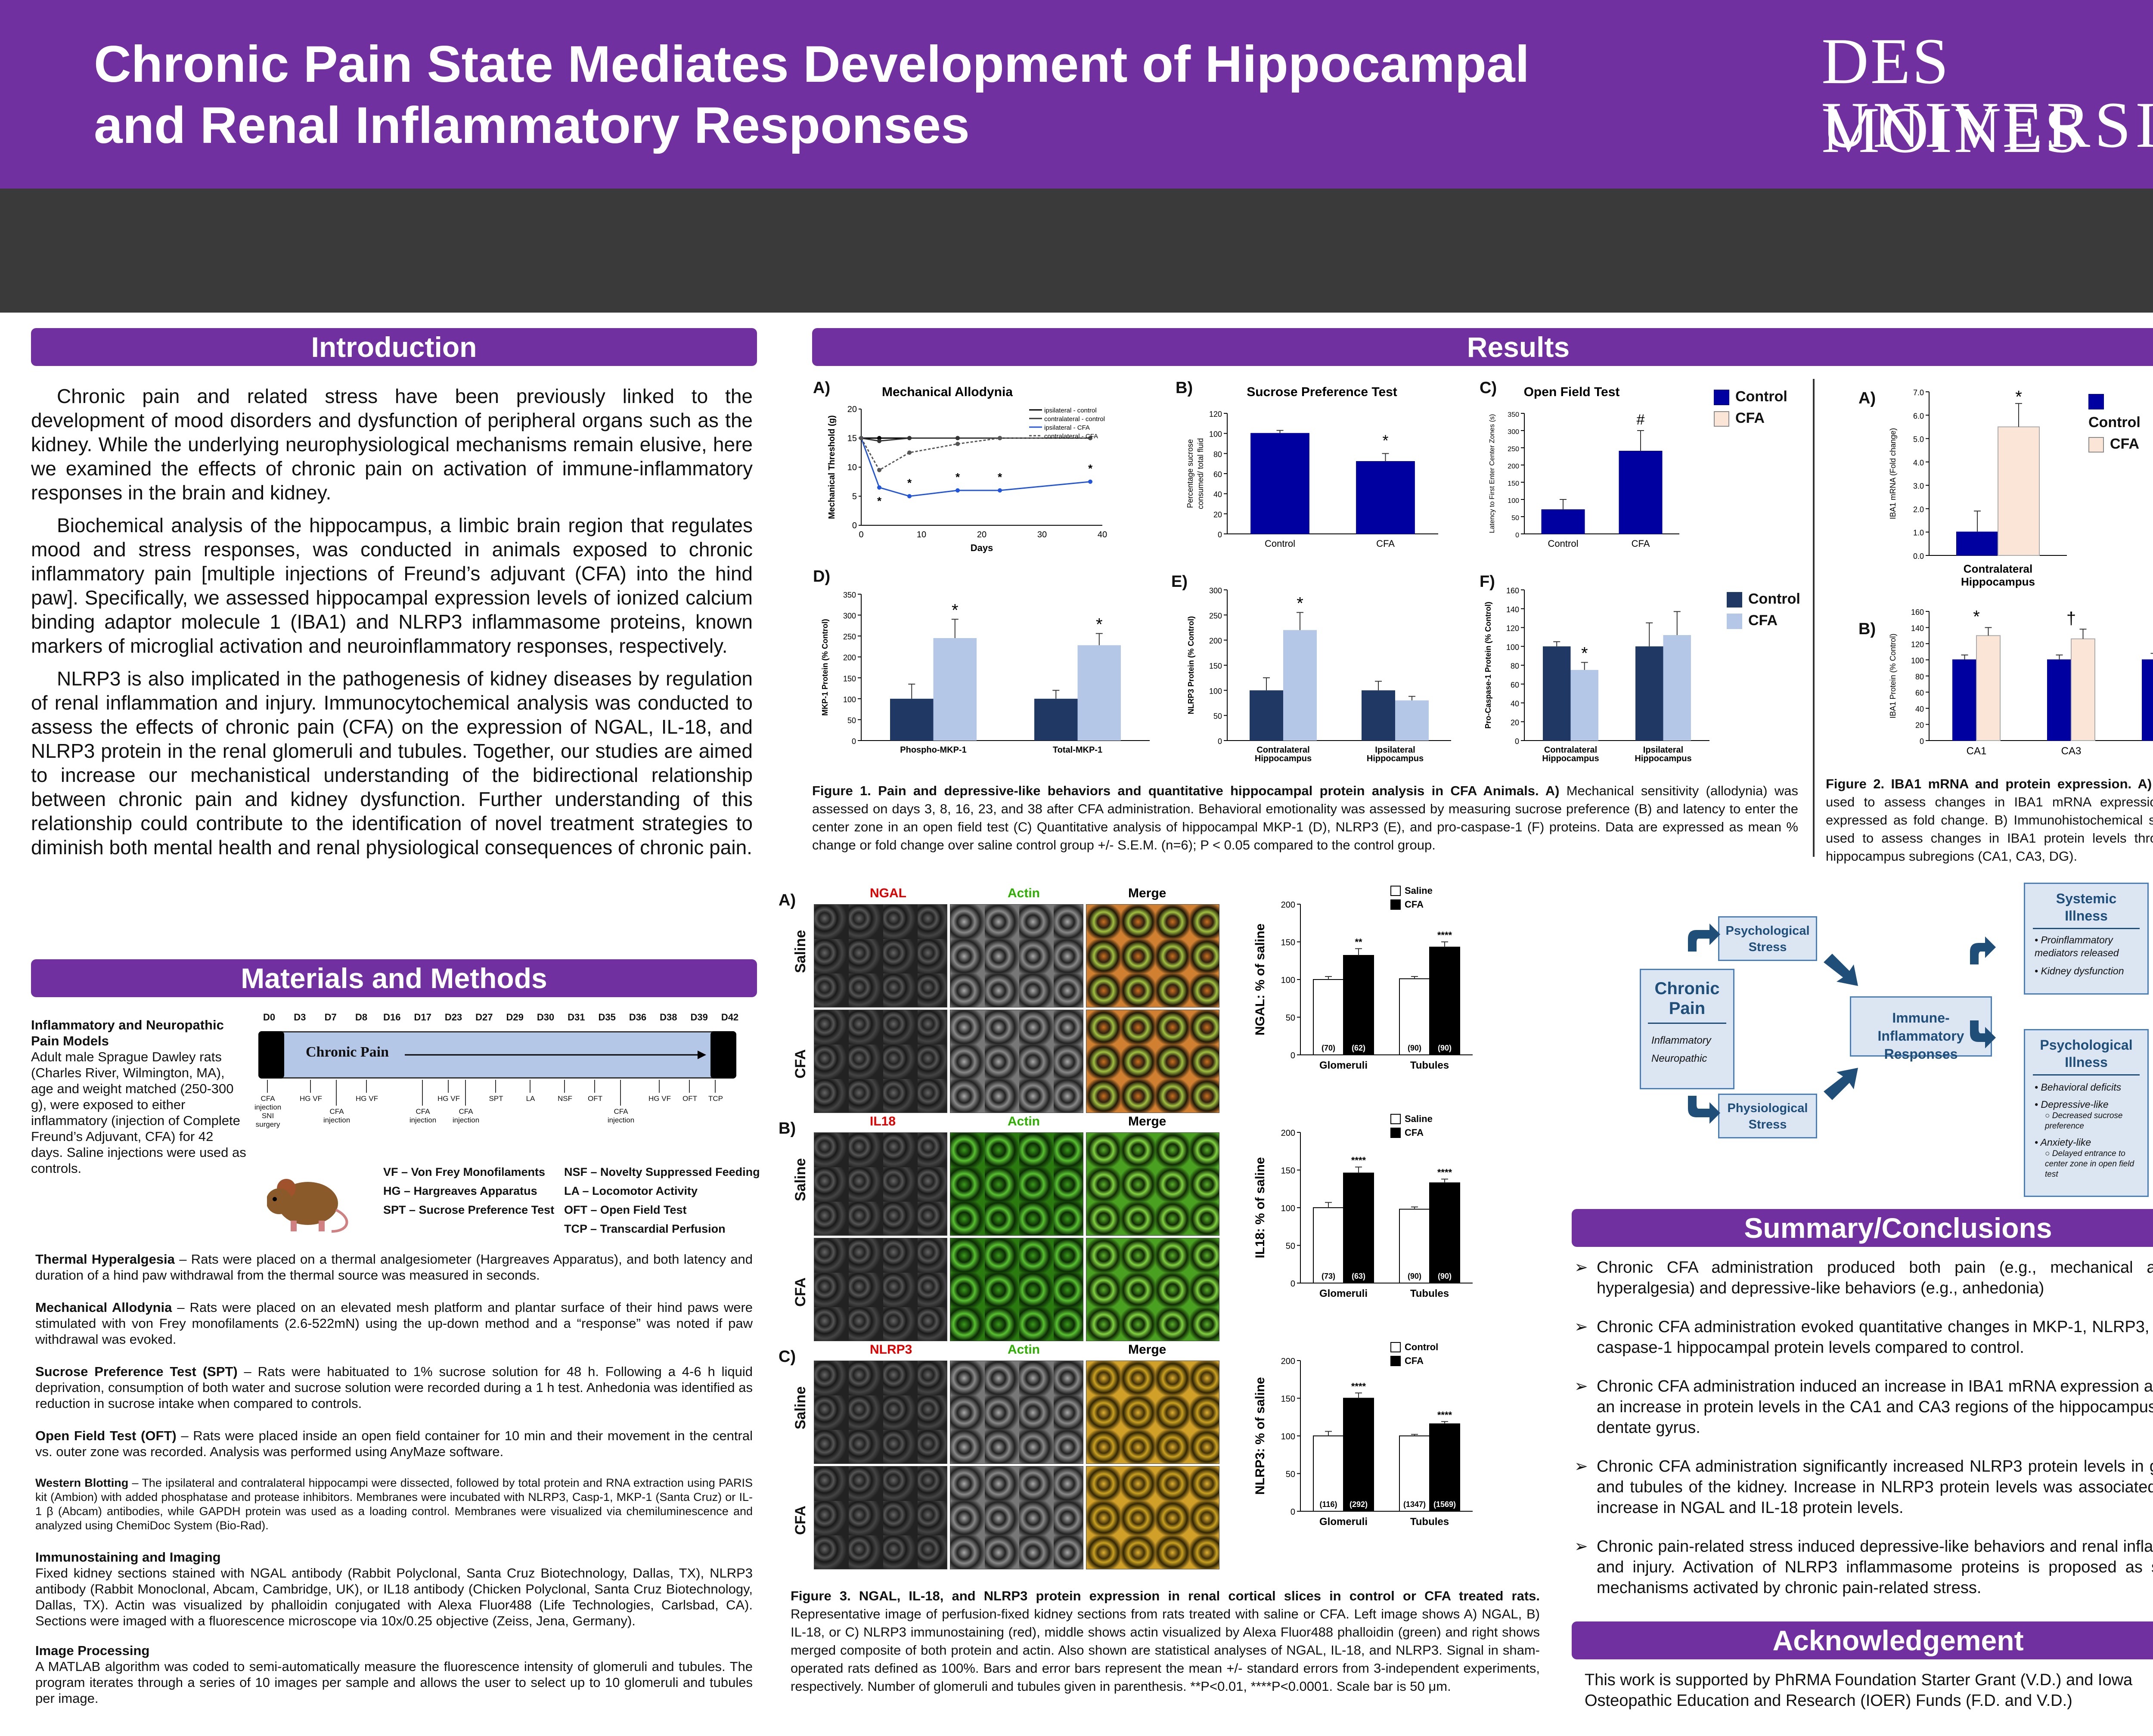 This screenshot has width=2153, height=1736. What do you see at coordinates (1493, 474) in the screenshot?
I see `y-axis-label: Latency to First Enter Center Zones (s)` at bounding box center [1493, 474].